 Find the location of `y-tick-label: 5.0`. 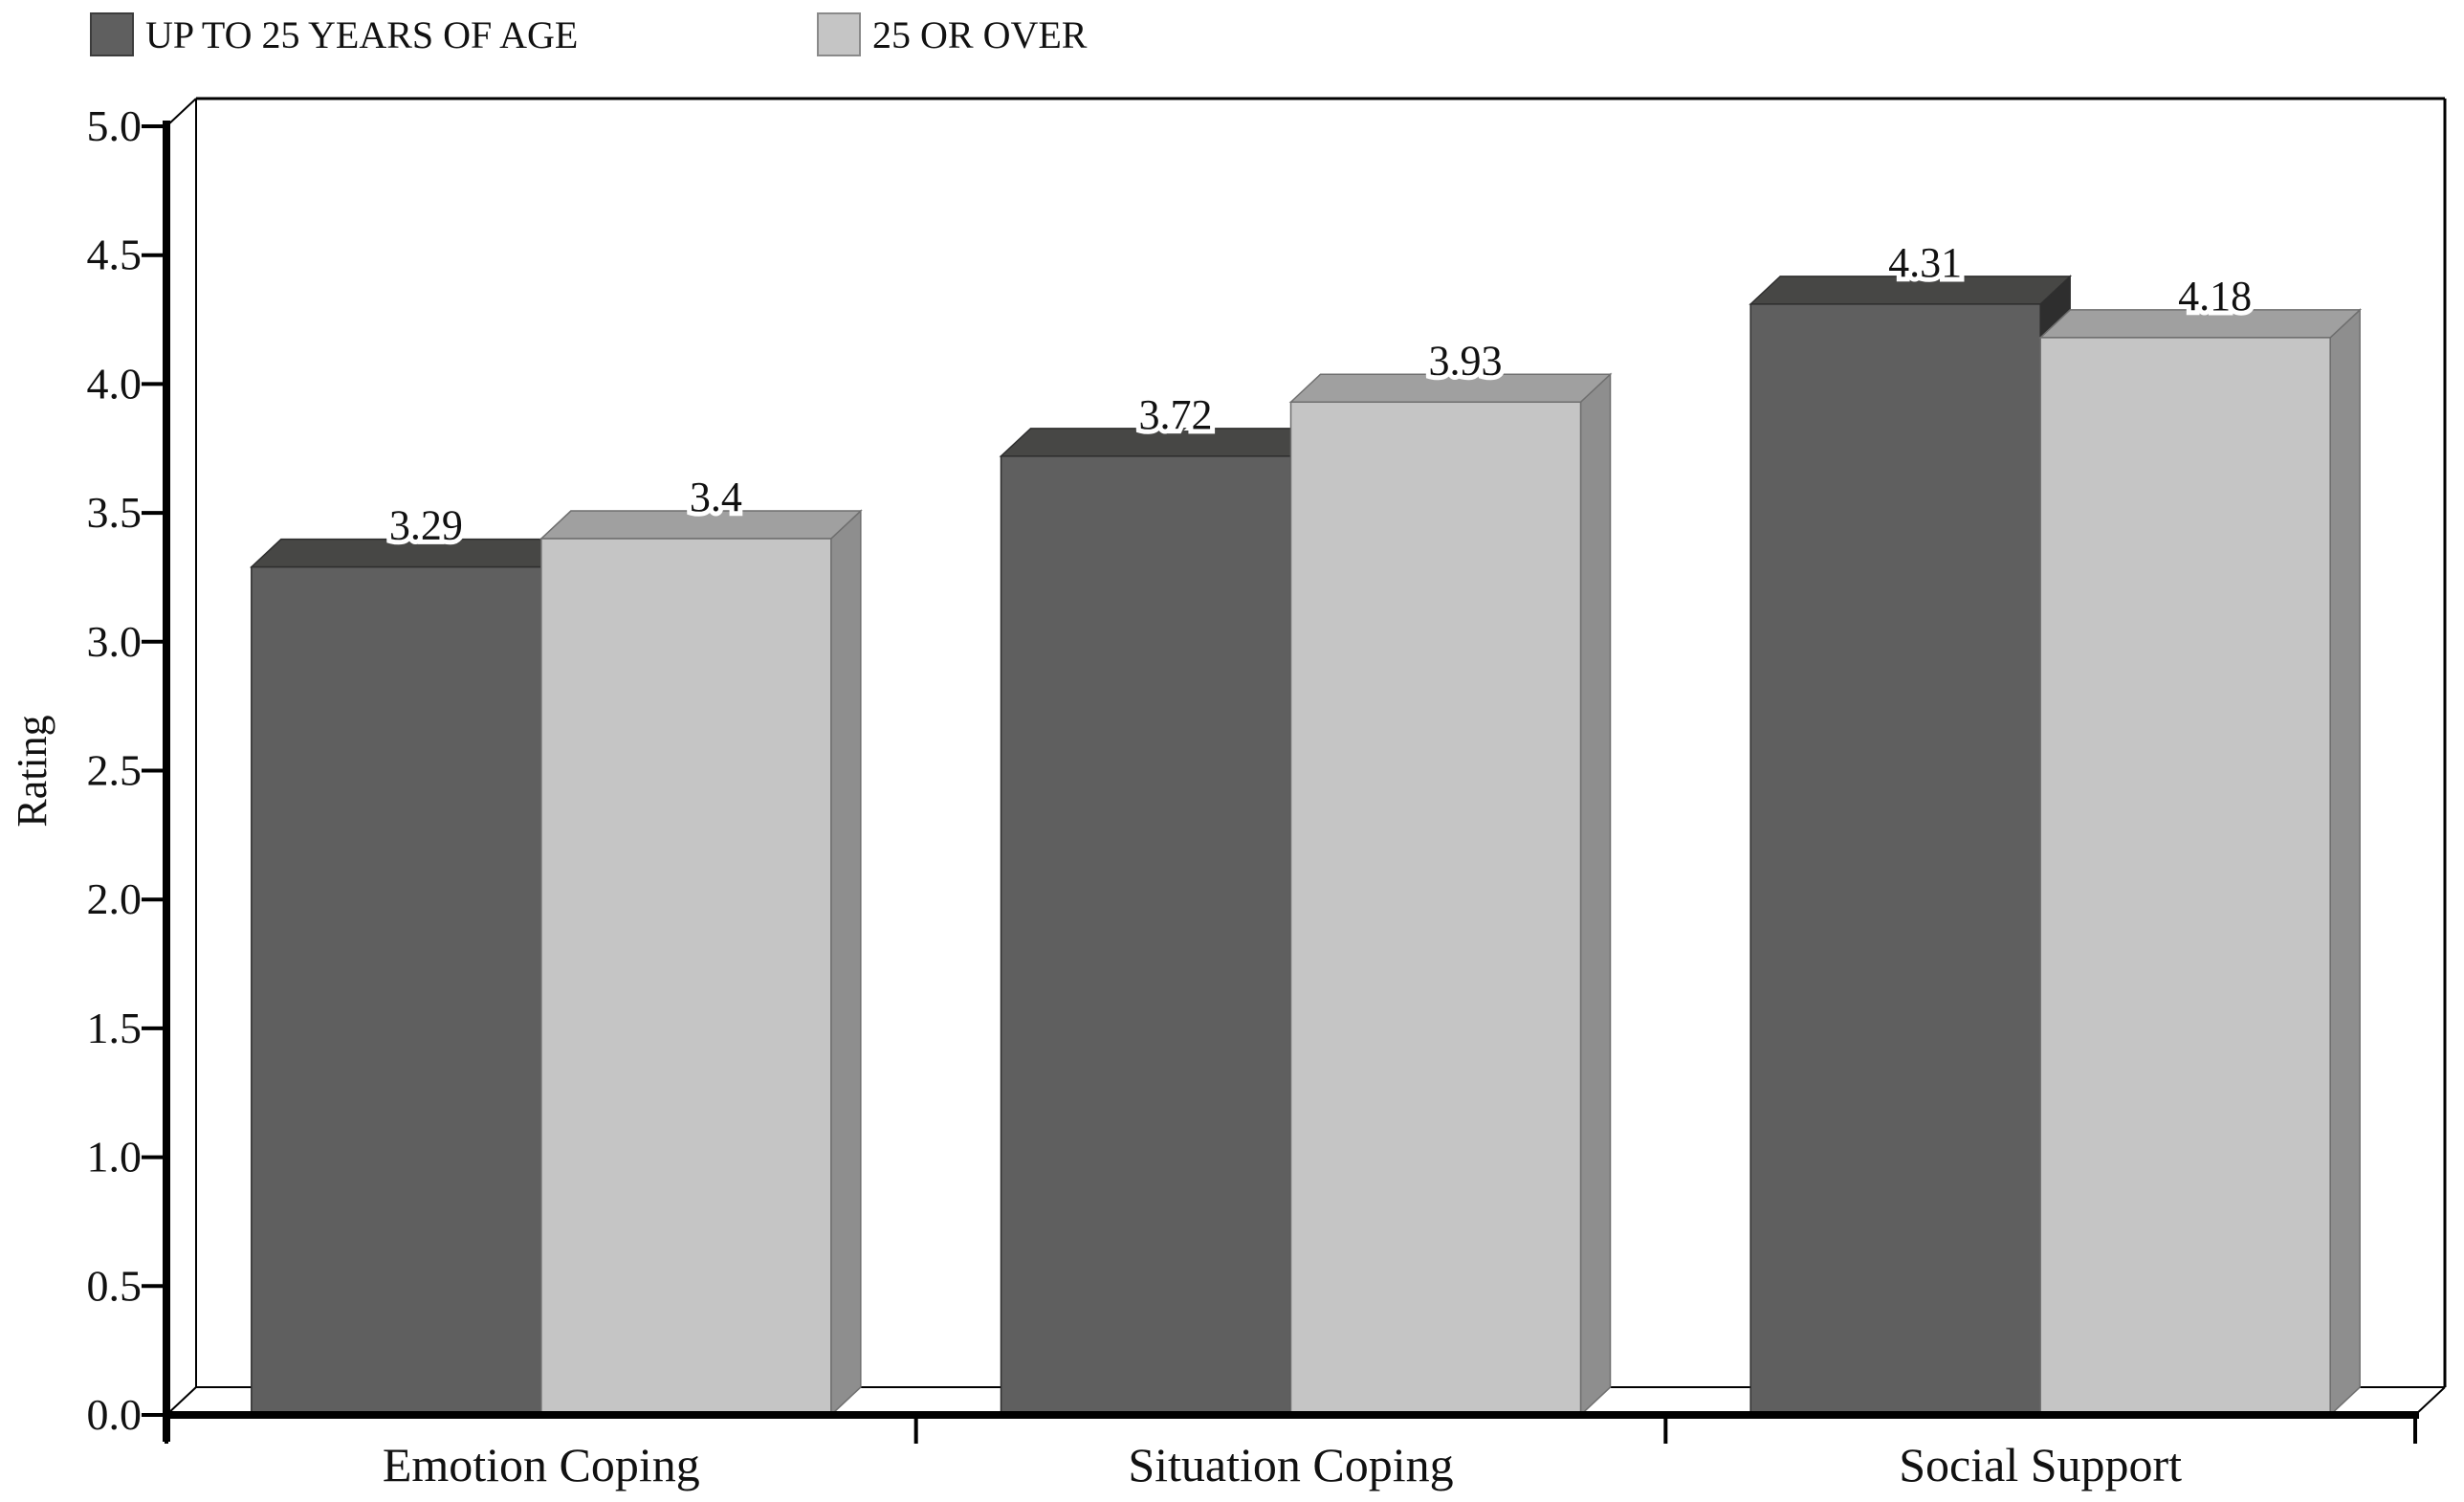

y-tick-label: 5.0 is located at coordinates (115, 125).